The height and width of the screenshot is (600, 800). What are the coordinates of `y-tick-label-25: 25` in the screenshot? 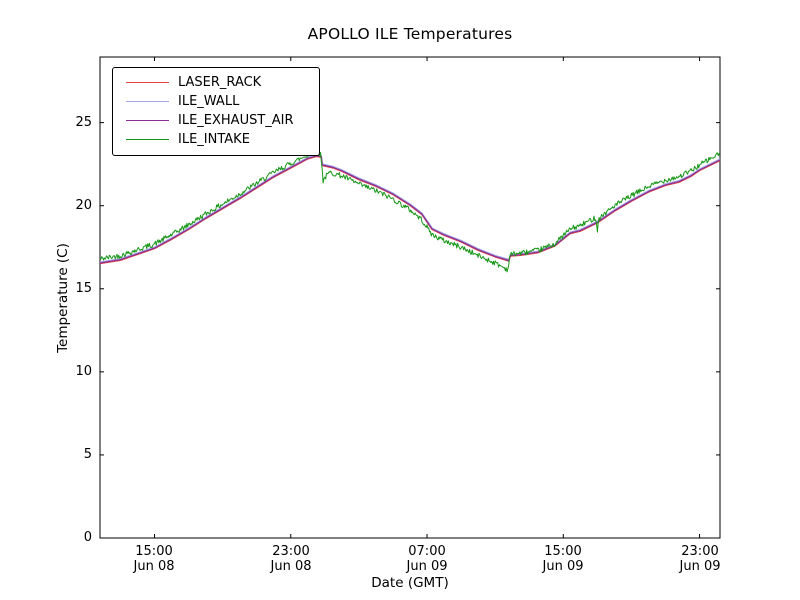 It's located at (83, 122).